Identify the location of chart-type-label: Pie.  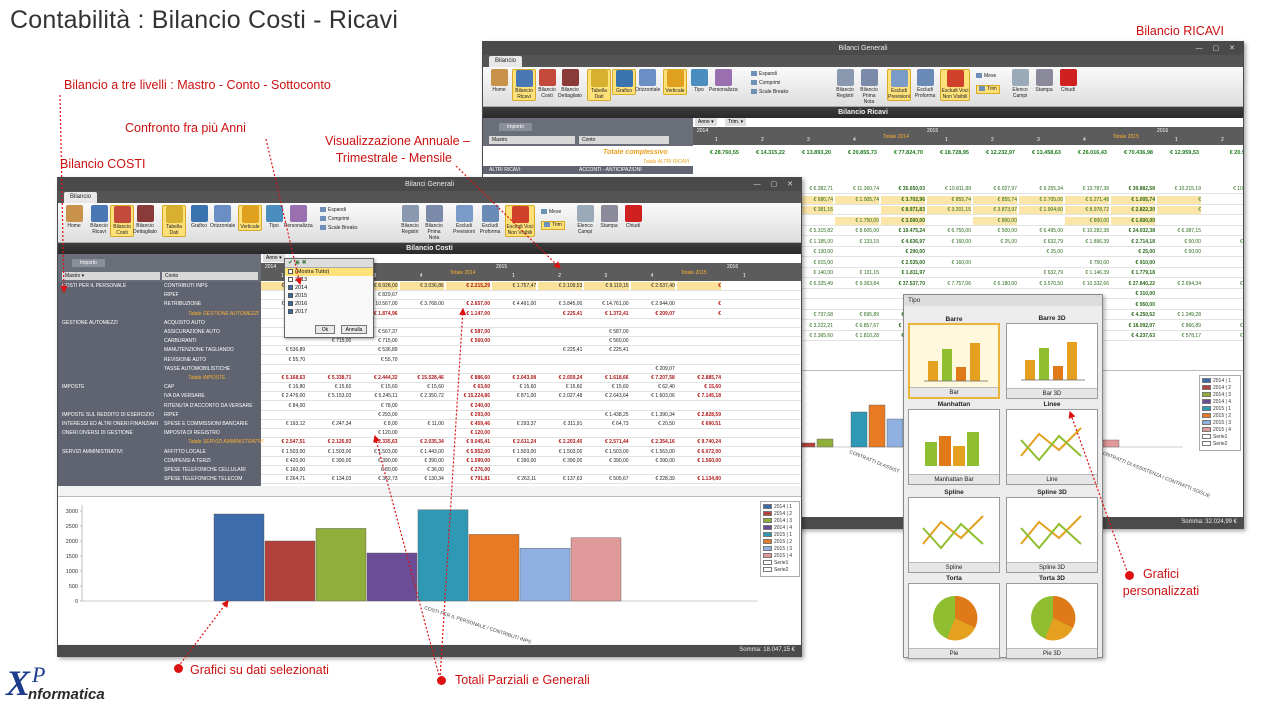
(954, 653).